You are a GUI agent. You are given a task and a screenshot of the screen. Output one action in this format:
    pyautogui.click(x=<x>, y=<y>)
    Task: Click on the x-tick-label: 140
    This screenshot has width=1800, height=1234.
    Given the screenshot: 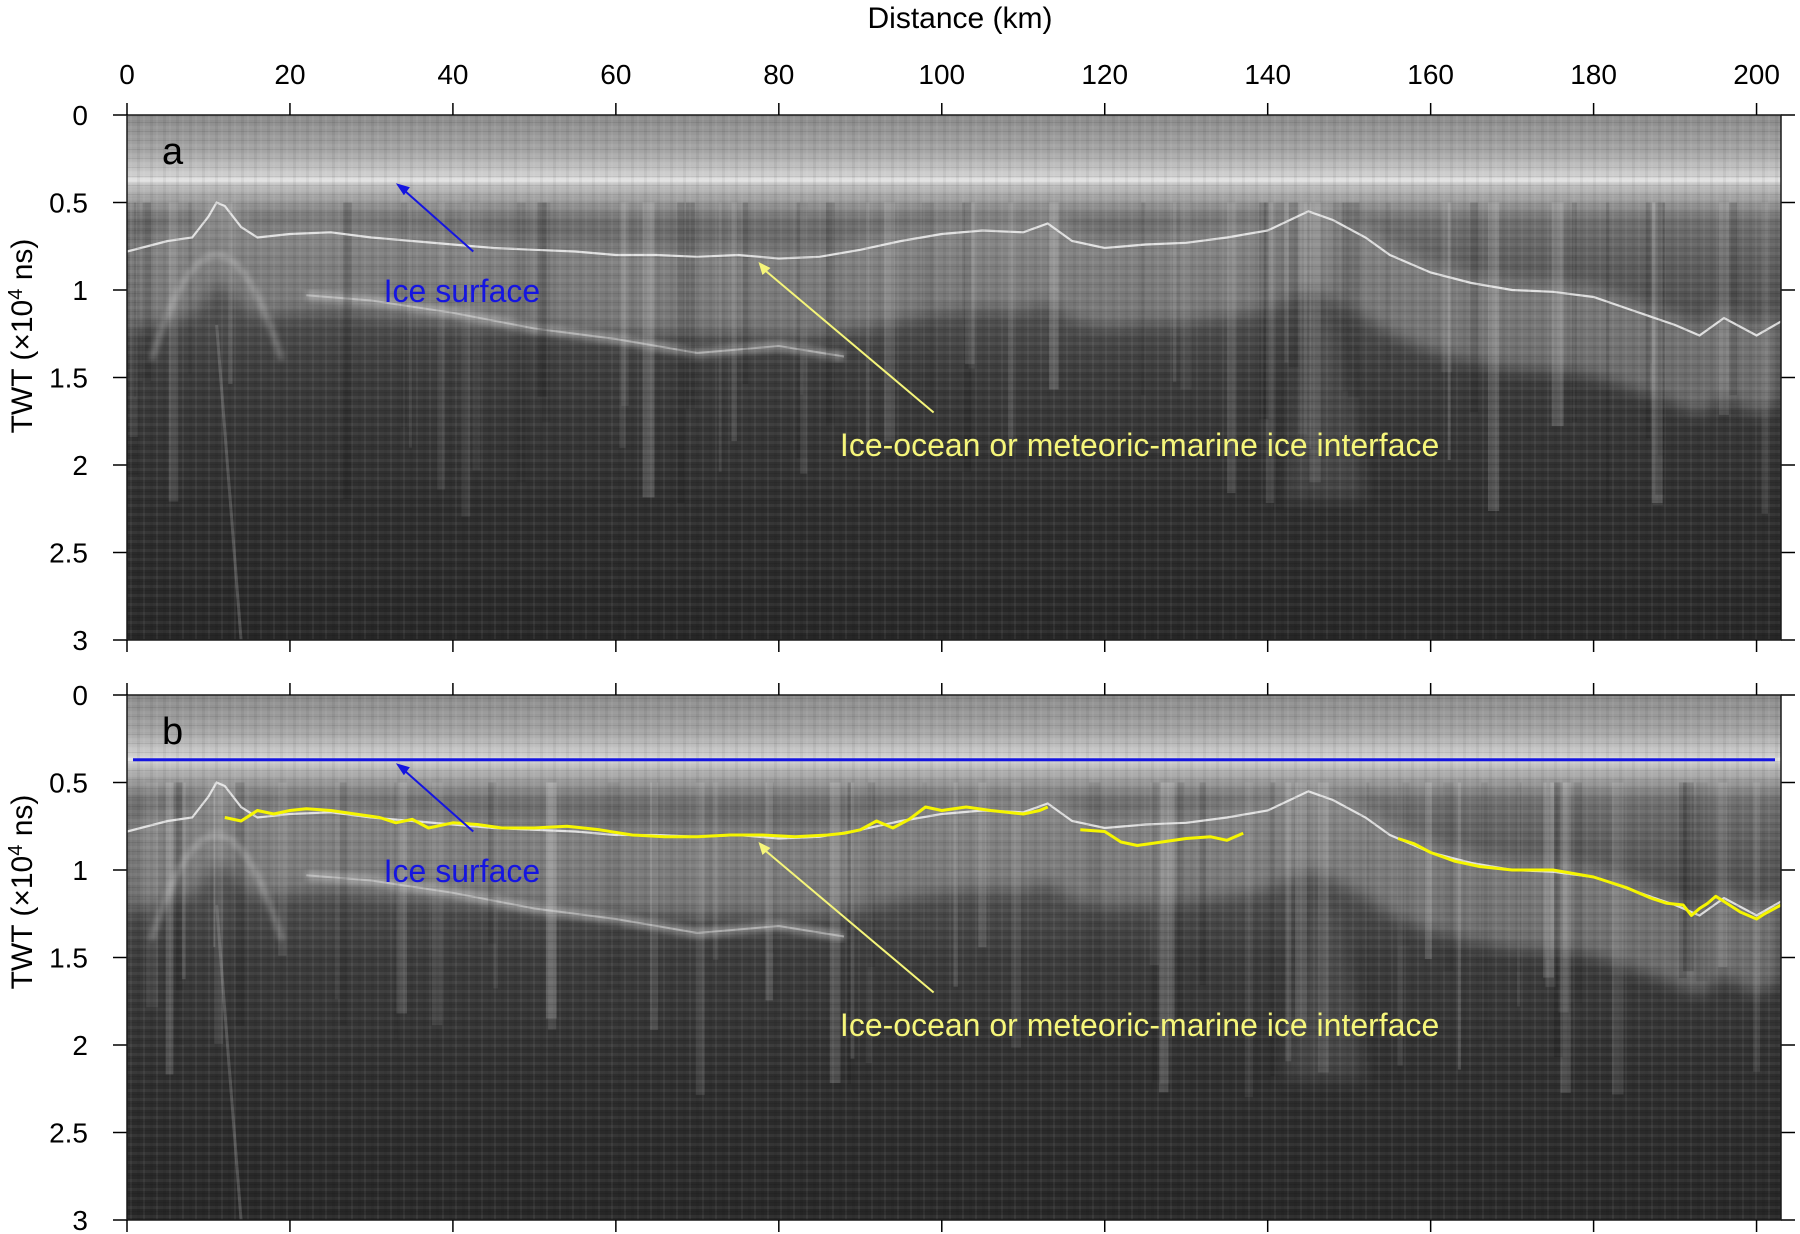 What is the action you would take?
    pyautogui.click(x=1267, y=74)
    